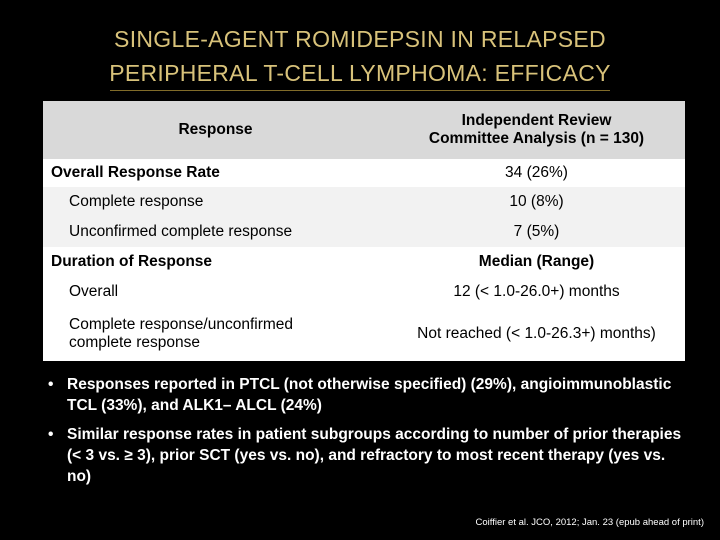 The image size is (720, 540). I want to click on row-value: Median (Range), so click(536, 261).